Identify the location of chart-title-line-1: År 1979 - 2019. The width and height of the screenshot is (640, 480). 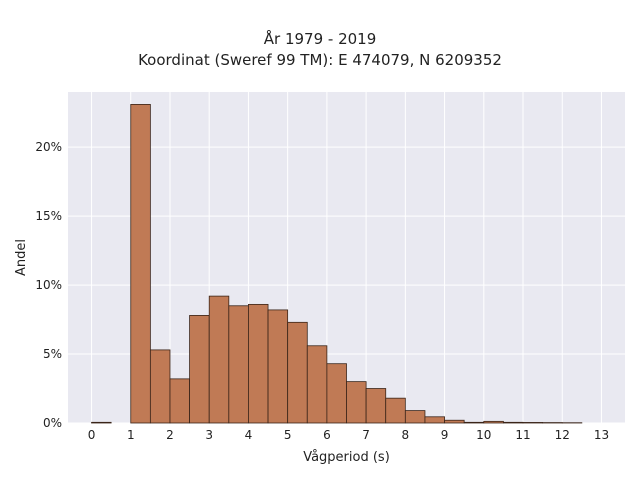
(320, 39).